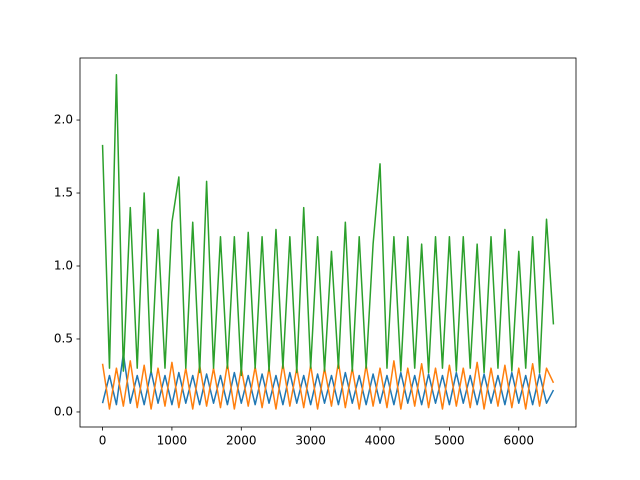 The image size is (640, 480). What do you see at coordinates (63, 120) in the screenshot?
I see `y-tick-label: 2.0` at bounding box center [63, 120].